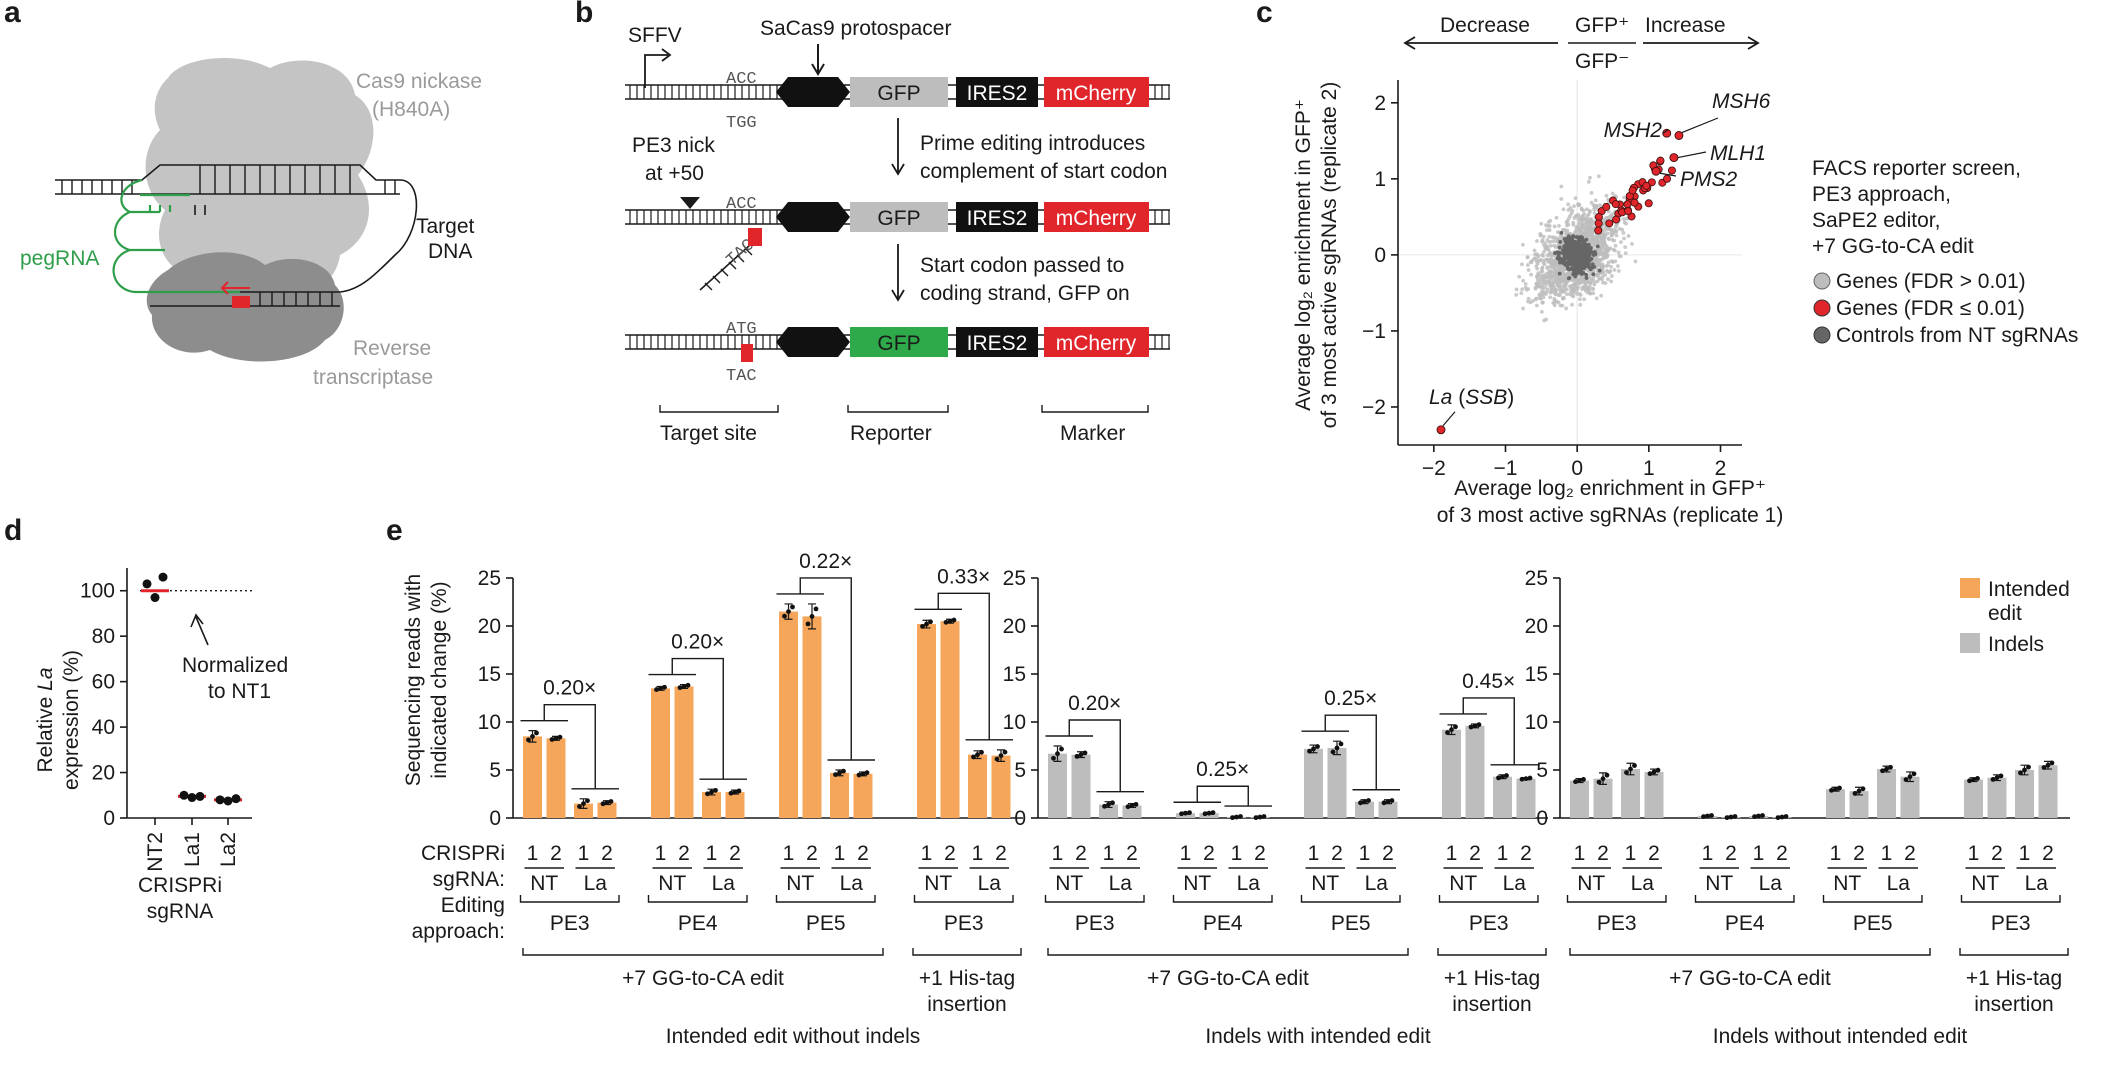 This screenshot has height=1077, width=2117. What do you see at coordinates (966, 1004) in the screenshot?
I see `e-edit-label-his-2: insertion` at bounding box center [966, 1004].